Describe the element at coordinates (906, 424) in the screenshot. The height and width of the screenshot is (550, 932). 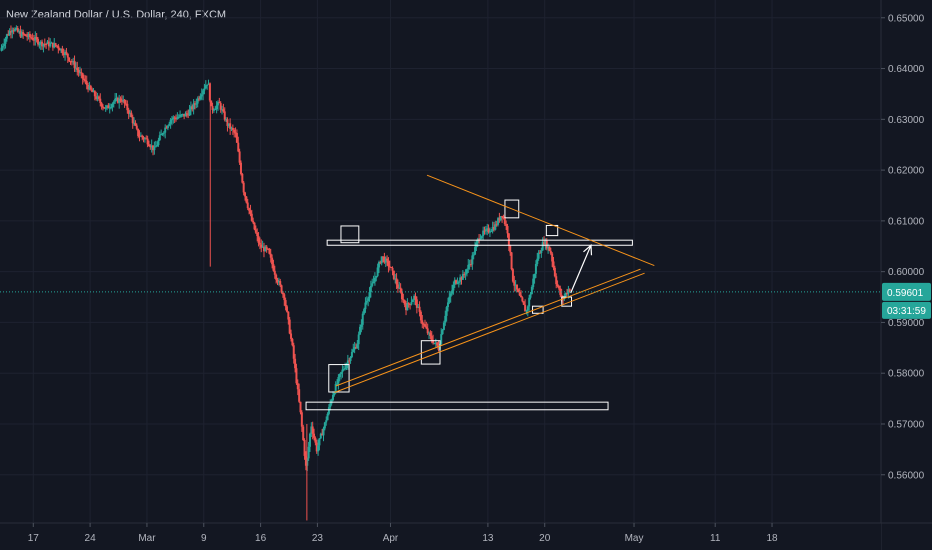
I see `price-tick-label: 0.57000` at that location.